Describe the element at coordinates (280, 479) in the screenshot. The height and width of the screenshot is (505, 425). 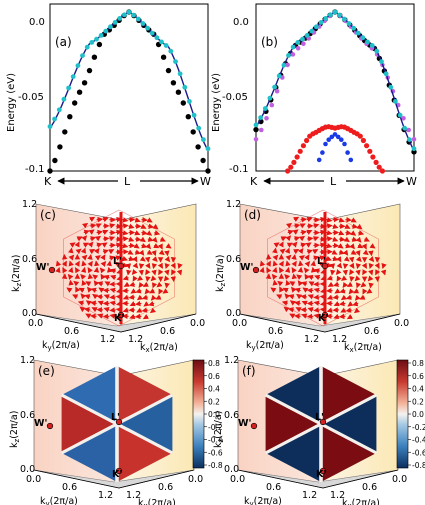
I see `axis-line` at that location.